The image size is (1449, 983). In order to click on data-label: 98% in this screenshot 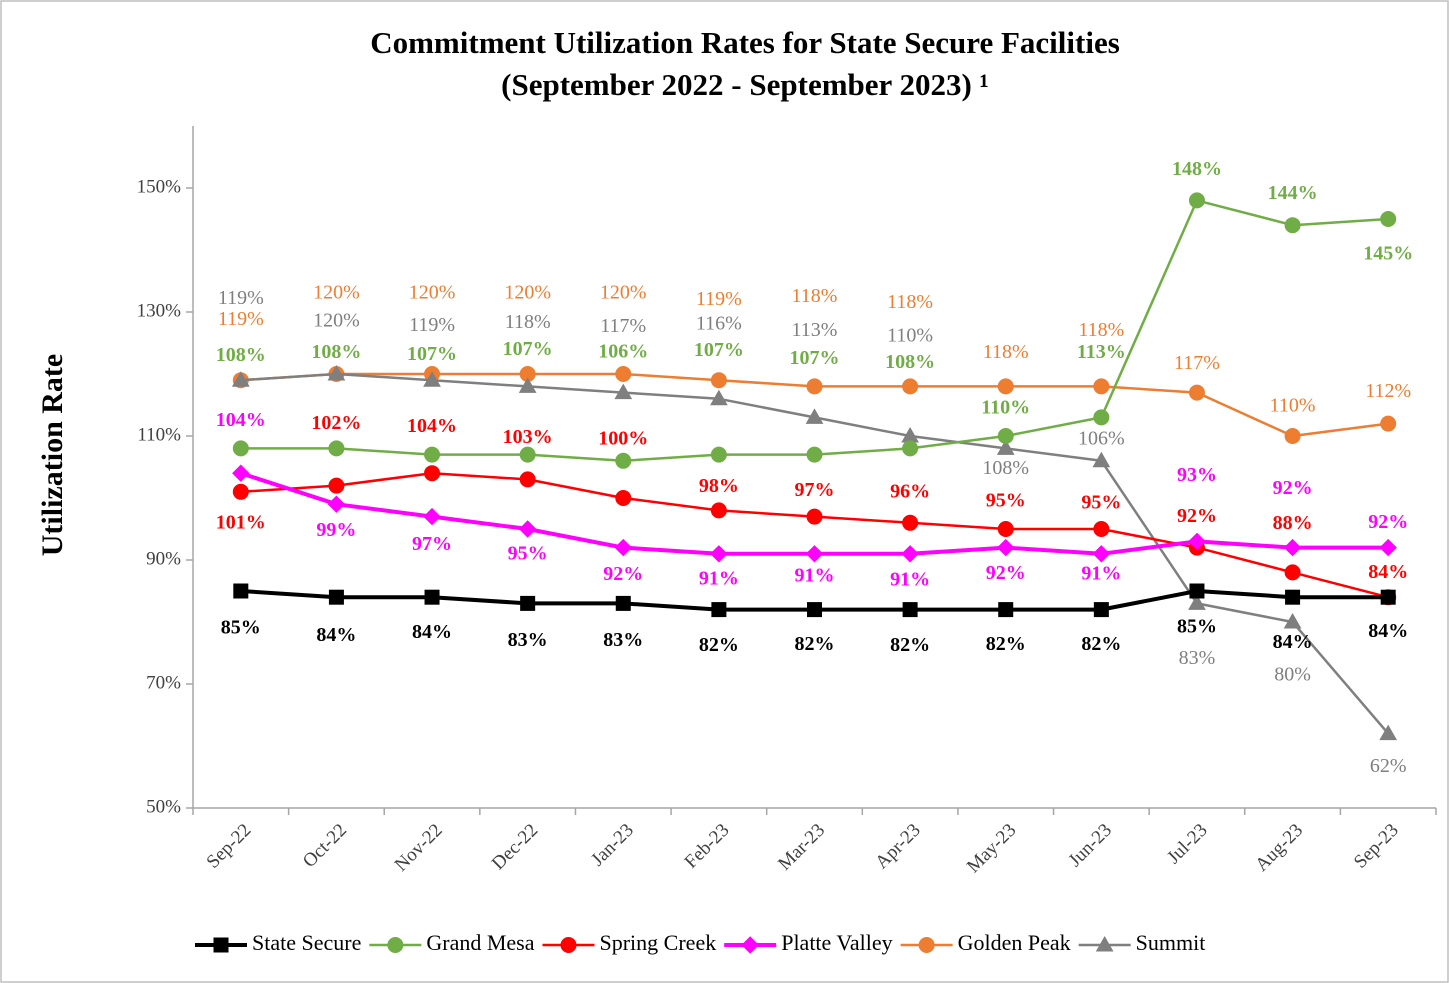, I will do `click(719, 486)`.